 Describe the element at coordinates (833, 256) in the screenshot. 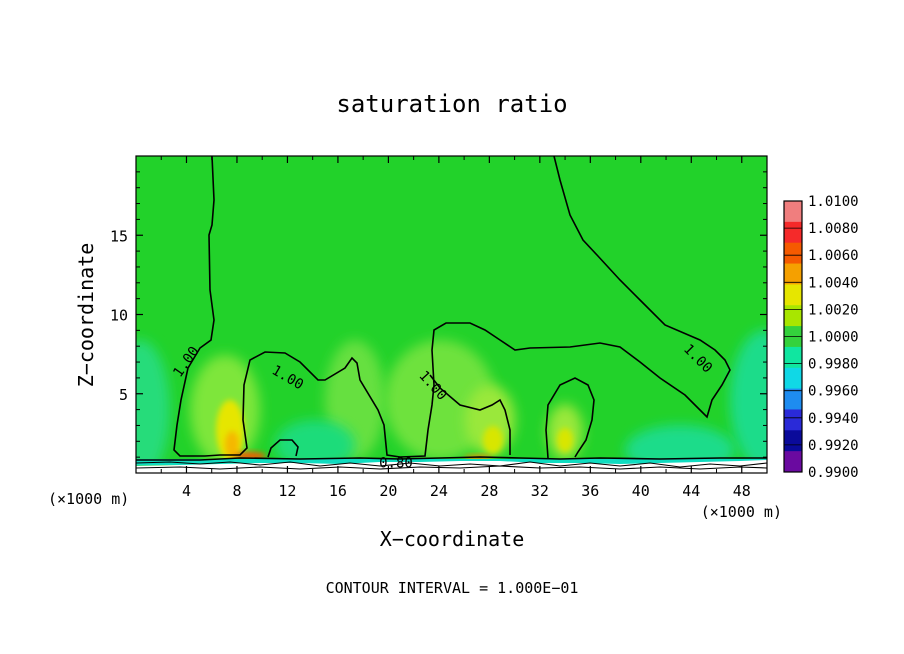

I see `colorbar-label: 1.0060` at that location.